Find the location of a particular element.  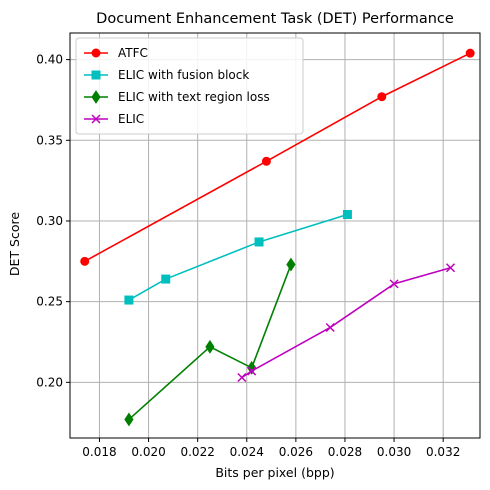

legend-label: ELIC with text region loss is located at coordinates (194, 97).